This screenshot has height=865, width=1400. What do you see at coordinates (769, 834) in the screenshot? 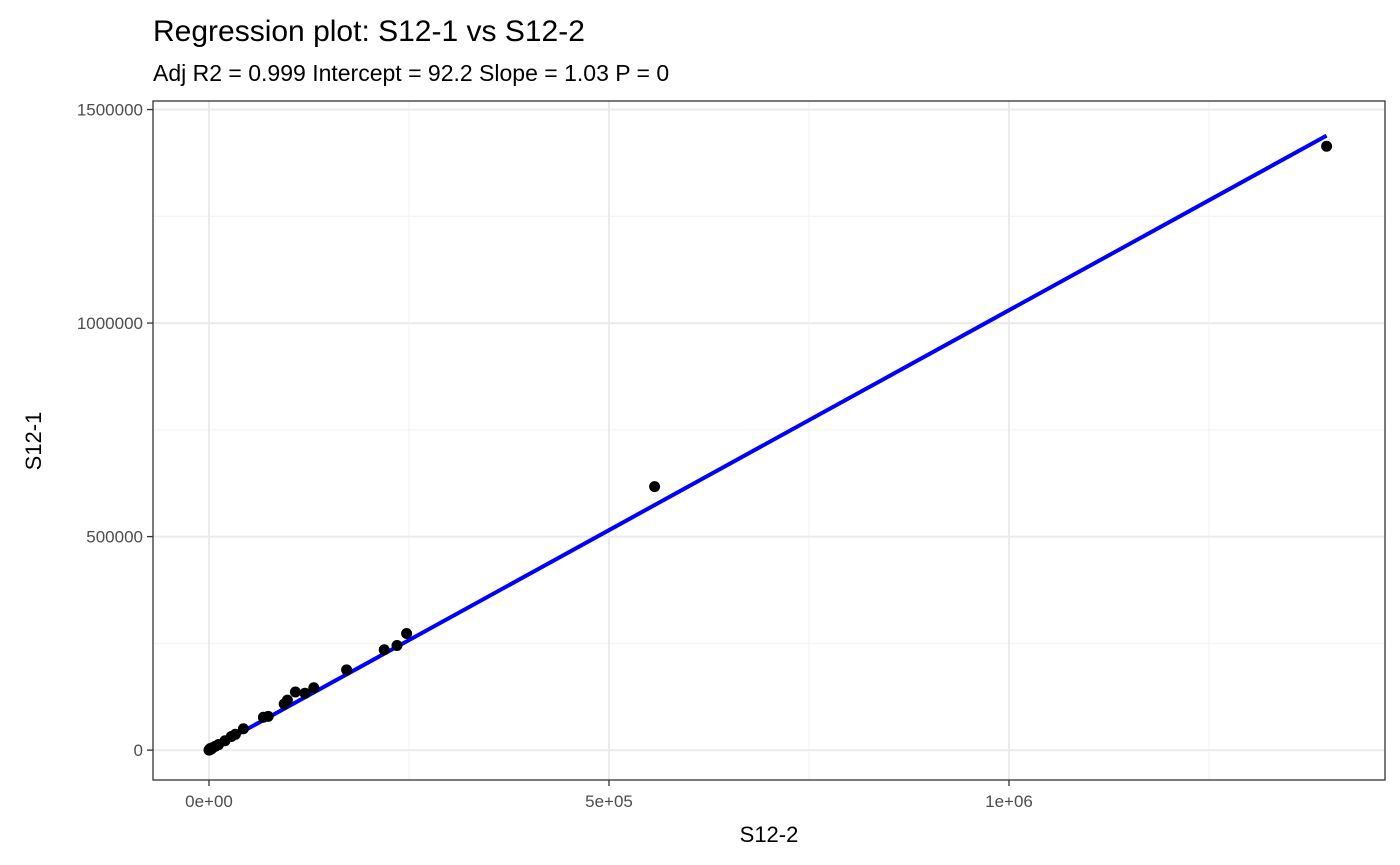
I see `x-axis-title: S12-2` at bounding box center [769, 834].